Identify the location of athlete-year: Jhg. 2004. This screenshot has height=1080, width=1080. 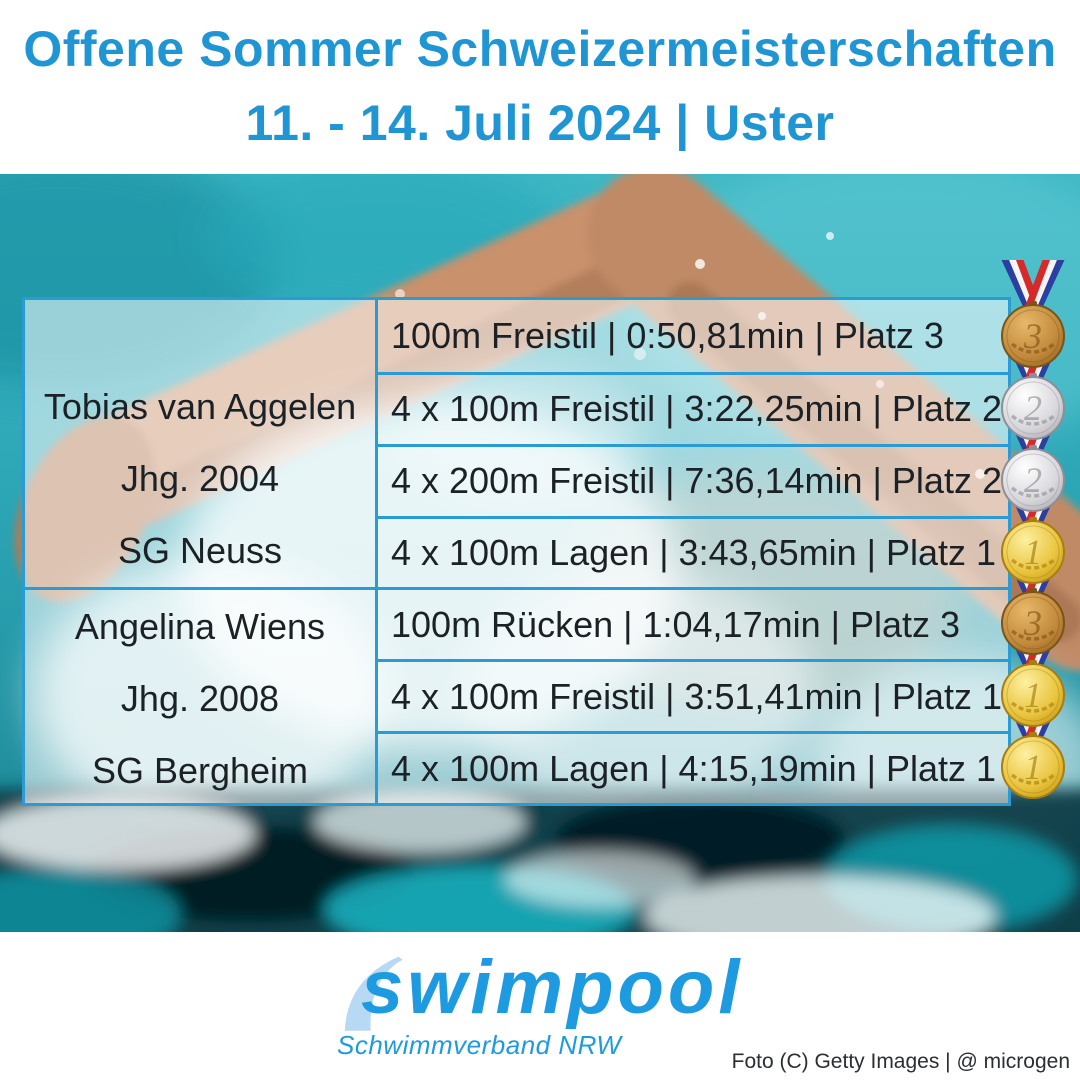
(200, 478).